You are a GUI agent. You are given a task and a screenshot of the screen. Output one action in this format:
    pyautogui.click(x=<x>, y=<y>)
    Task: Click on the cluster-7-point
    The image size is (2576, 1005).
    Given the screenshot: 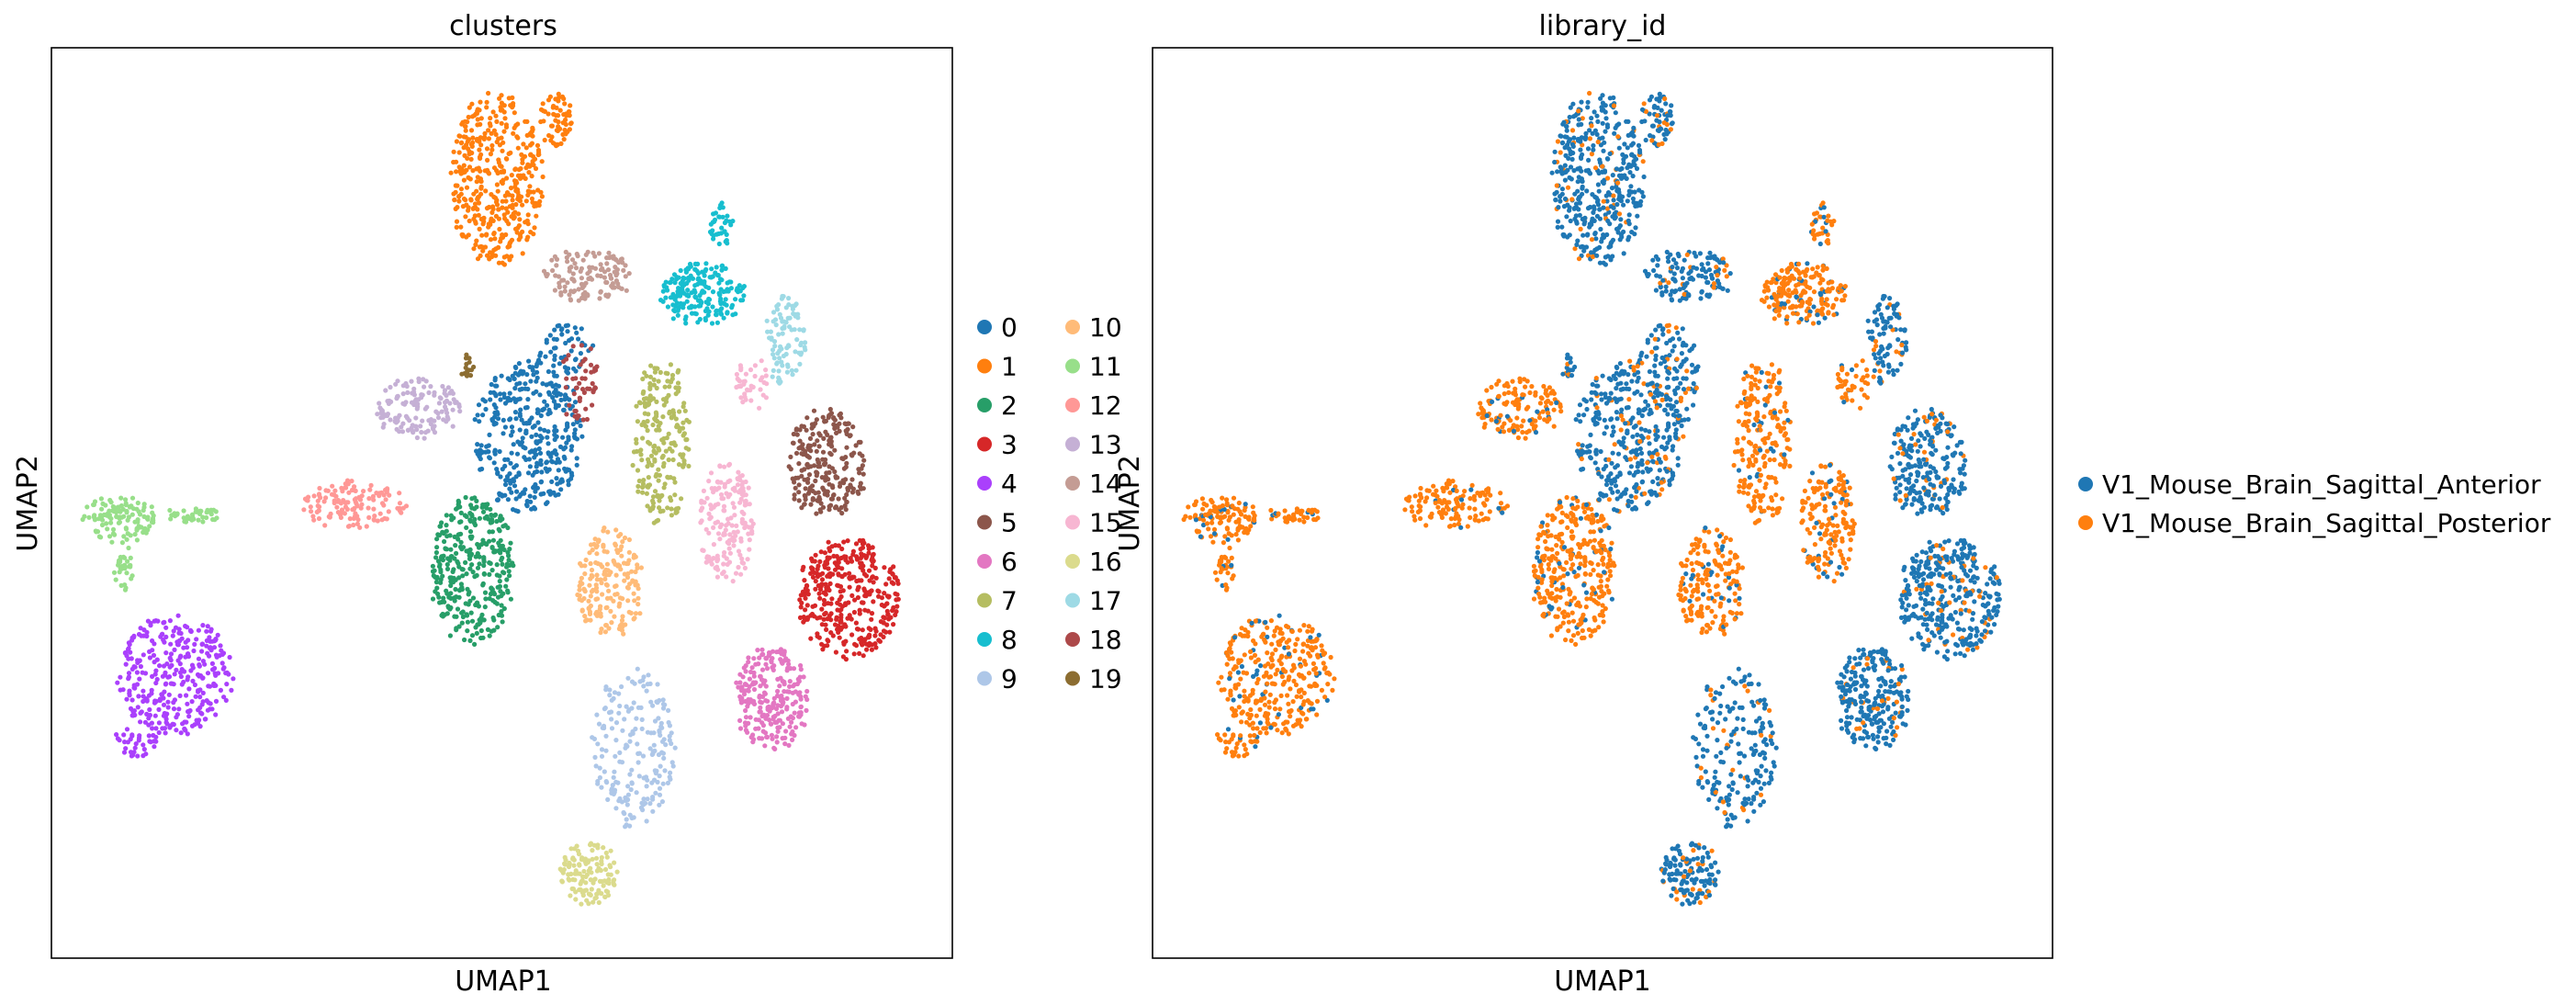 What is the action you would take?
    pyautogui.click(x=689, y=466)
    